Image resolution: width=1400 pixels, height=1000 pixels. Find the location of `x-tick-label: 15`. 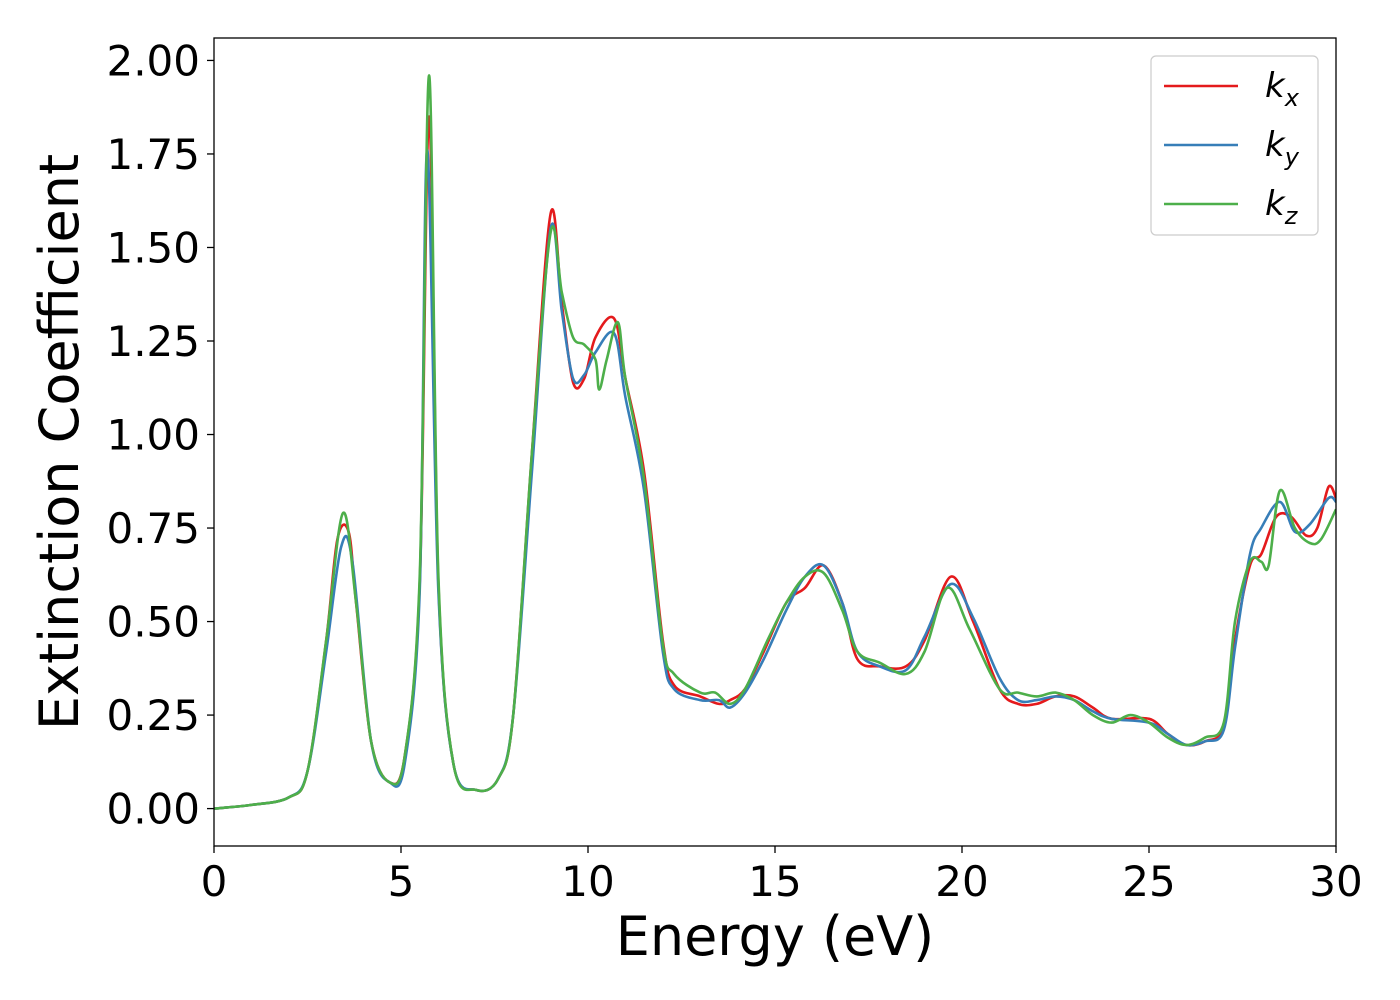

x-tick-label: 15 is located at coordinates (774, 881).